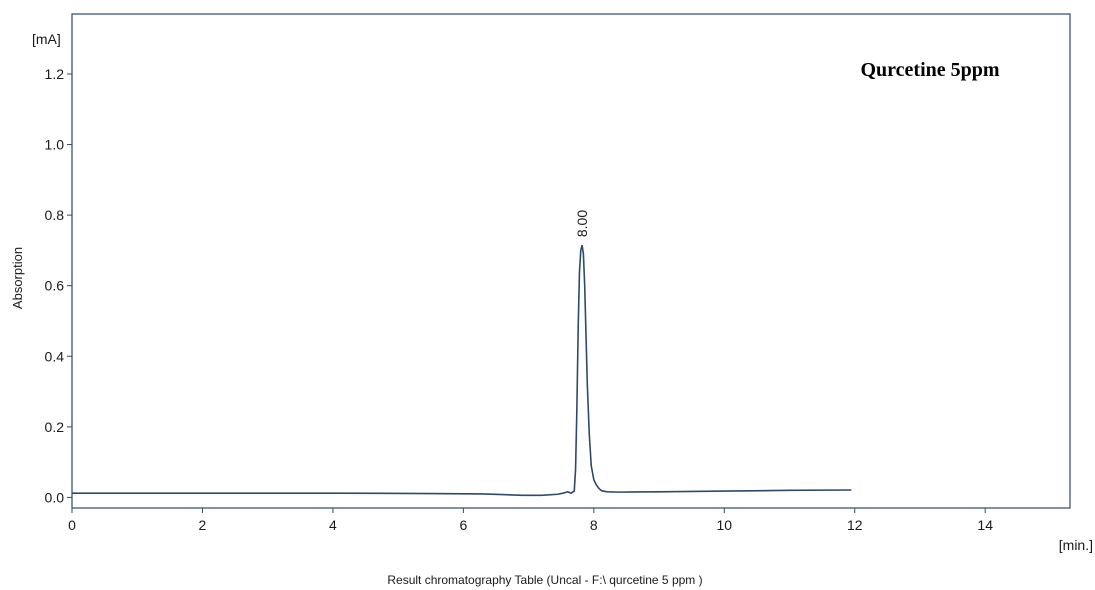 The height and width of the screenshot is (590, 1095). I want to click on x-axis-title: [min.], so click(1076, 545).